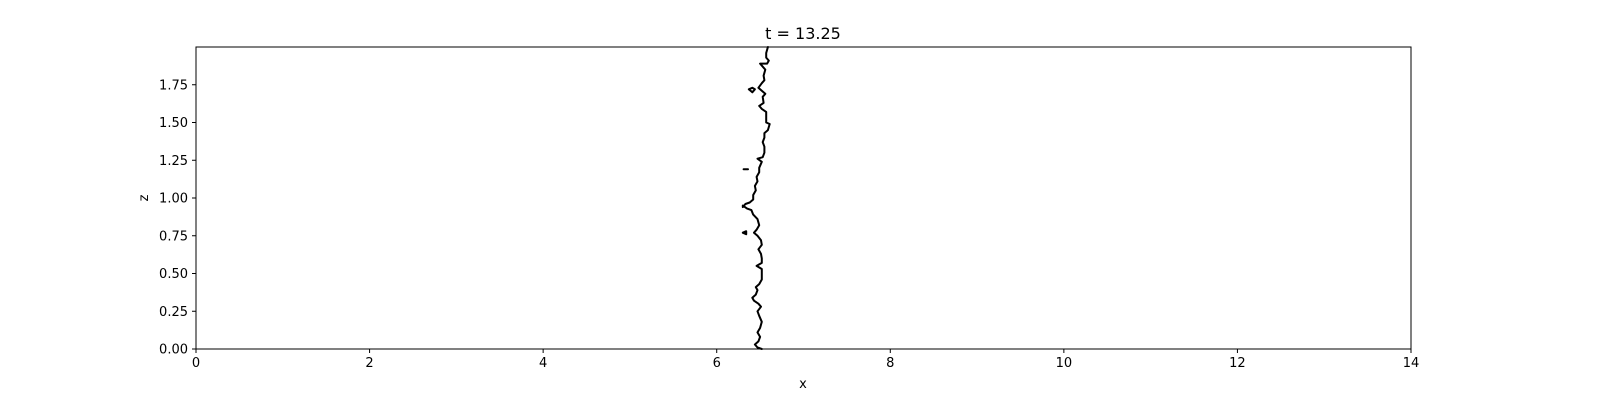 Image resolution: width=1600 pixels, height=400 pixels. Describe the element at coordinates (177, 218) in the screenshot. I see `y-axis-ticks: 0.00 0.25 0.50 0.75 1.00 1.25 1.50 1.75` at that location.